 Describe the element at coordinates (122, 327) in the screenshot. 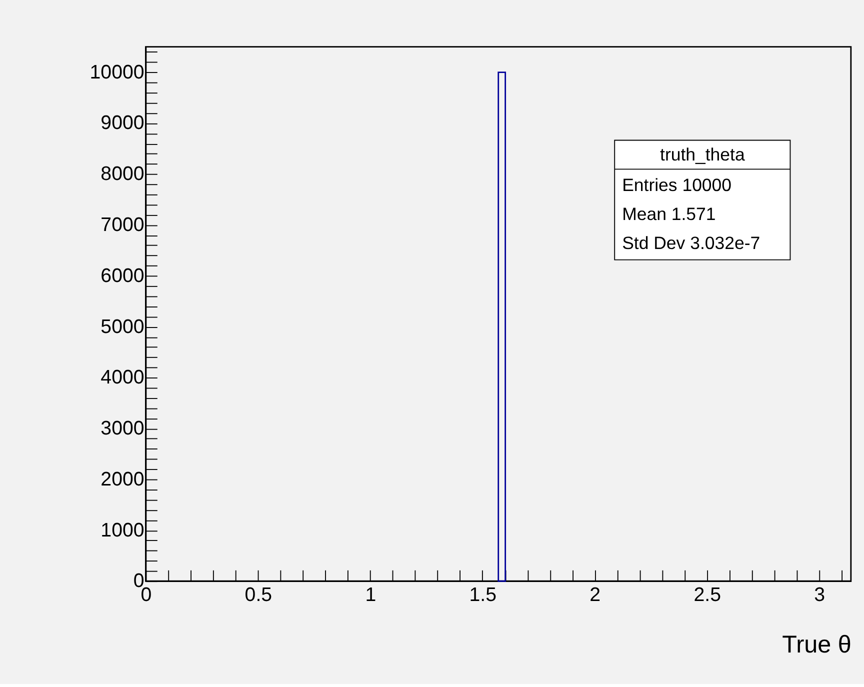

I see `y-tick-label: 5000` at that location.